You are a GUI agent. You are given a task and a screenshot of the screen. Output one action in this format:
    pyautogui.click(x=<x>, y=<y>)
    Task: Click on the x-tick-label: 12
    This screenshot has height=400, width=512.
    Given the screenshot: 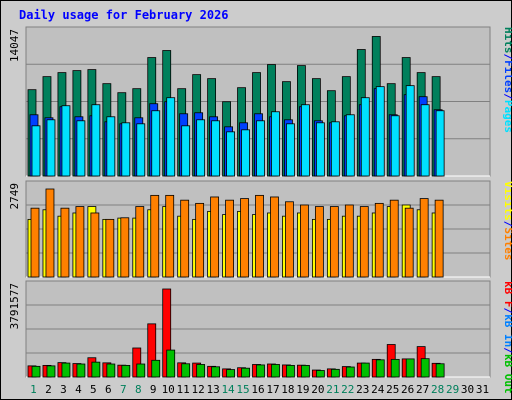 What is the action you would take?
    pyautogui.click(x=198, y=389)
    